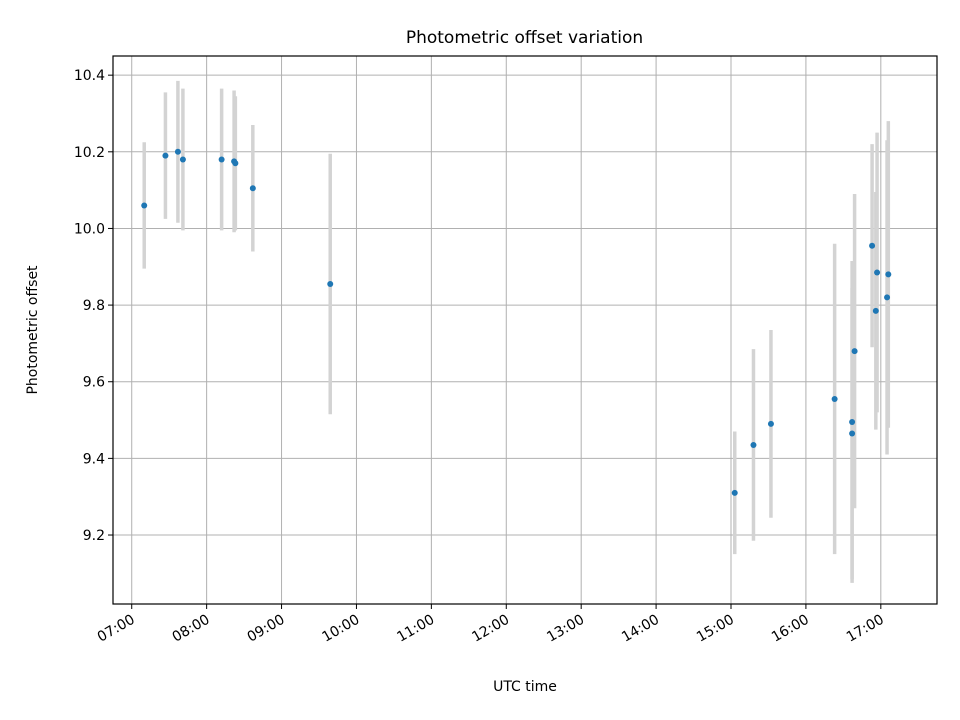 Image resolution: width=960 pixels, height=720 pixels. Describe the element at coordinates (89, 229) in the screenshot. I see `y-tick-label: 10.0` at that location.